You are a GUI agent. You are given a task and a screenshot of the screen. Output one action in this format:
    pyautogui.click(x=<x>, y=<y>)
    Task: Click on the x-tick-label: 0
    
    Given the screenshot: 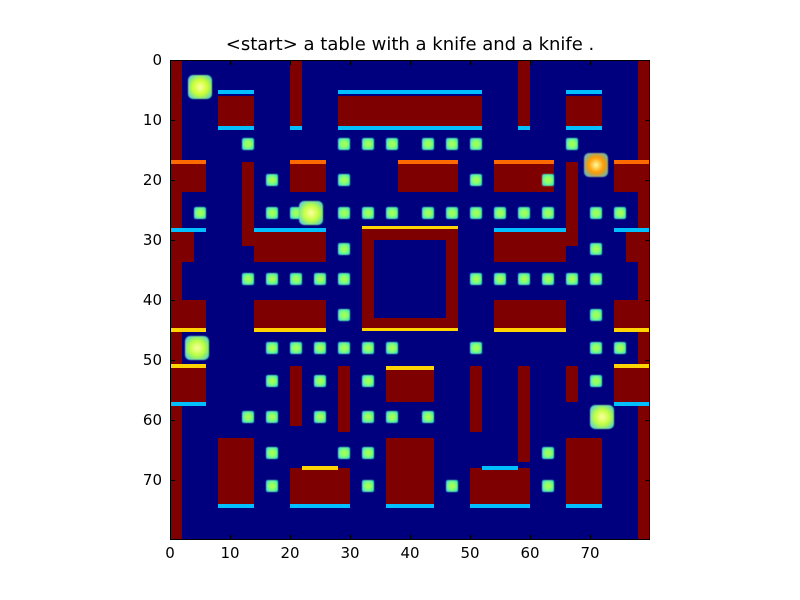 What is the action you would take?
    pyautogui.click(x=170, y=553)
    